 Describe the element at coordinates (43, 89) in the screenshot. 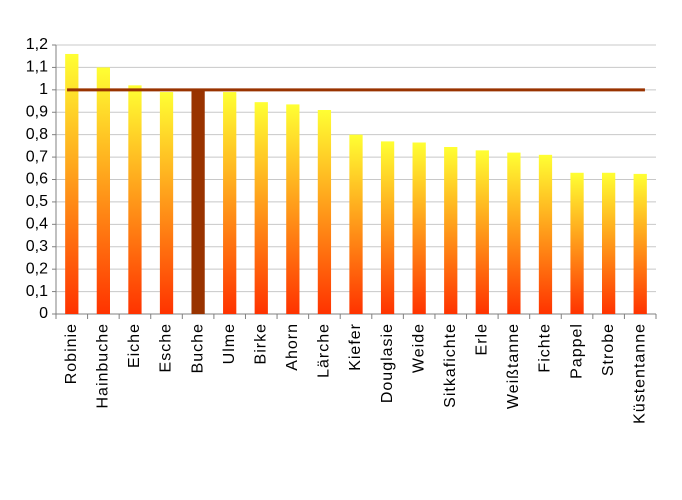

I see `y-tick-label: 1` at that location.